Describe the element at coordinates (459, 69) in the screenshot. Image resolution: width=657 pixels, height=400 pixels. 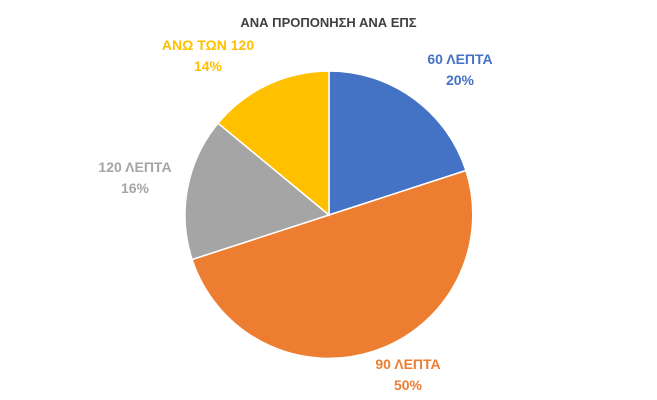
I see `slice-label-1: 60 ΛΕΠΤΑ 20%` at that location.